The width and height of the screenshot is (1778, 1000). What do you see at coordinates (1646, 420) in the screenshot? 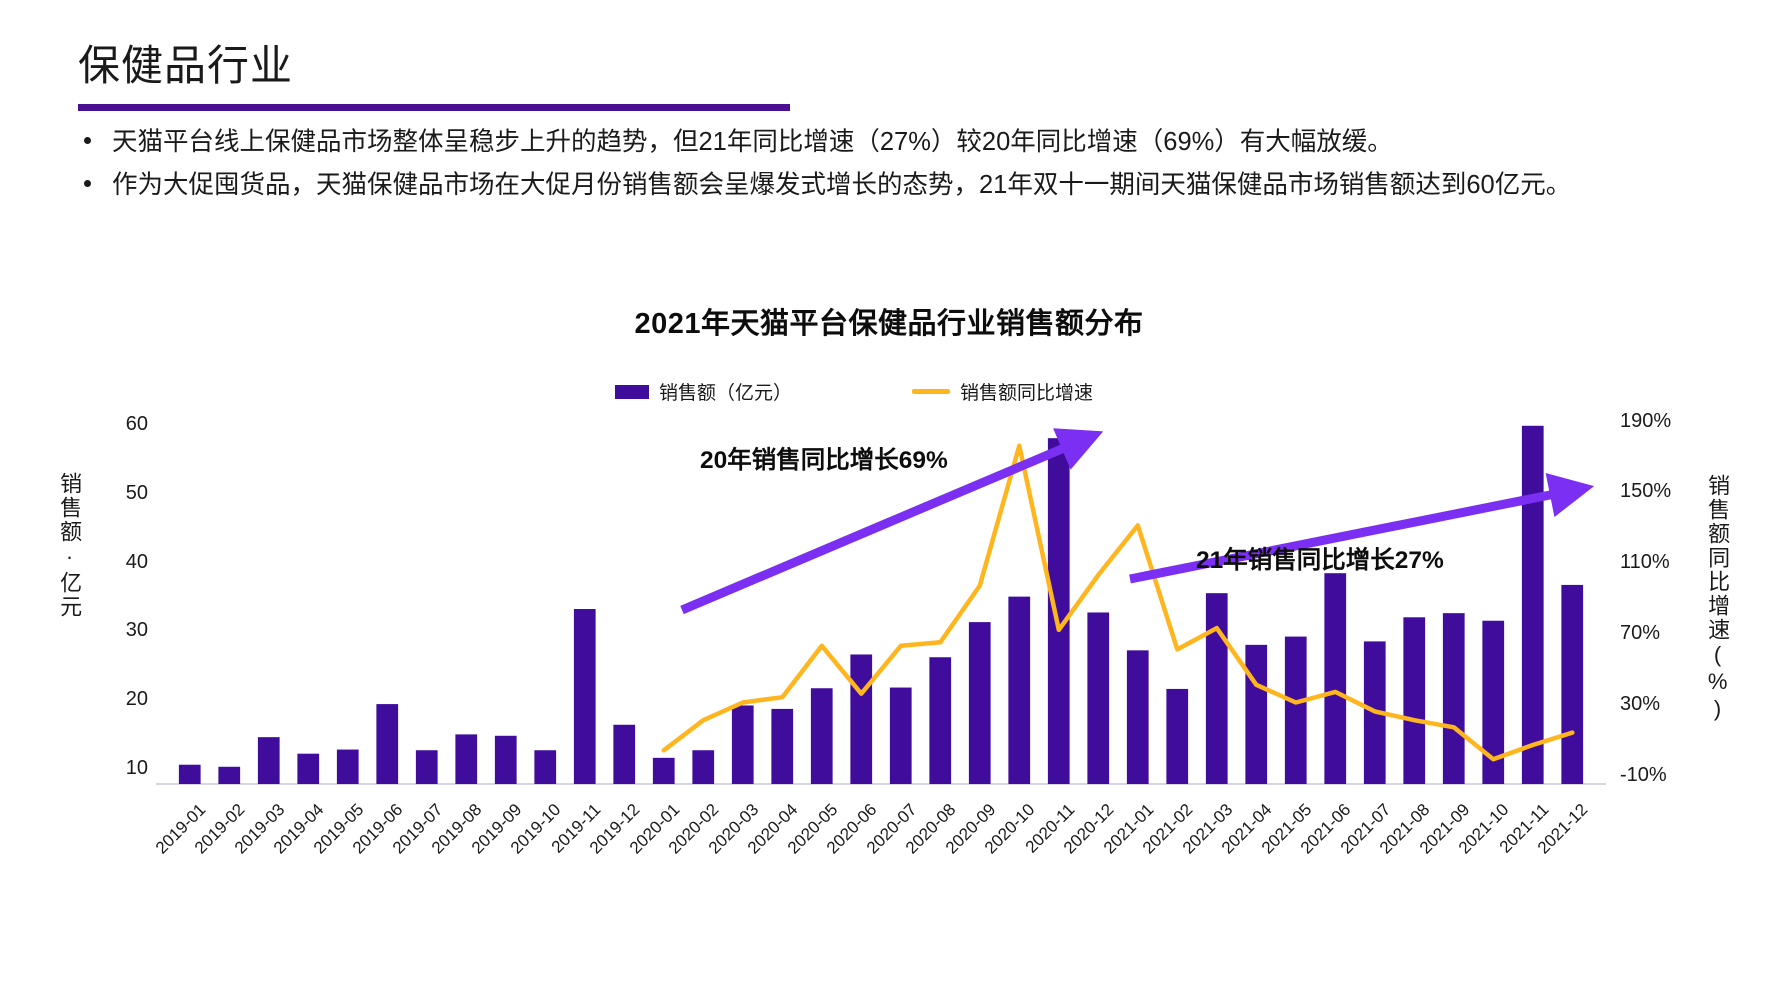
I see `y-tick-right: 190%` at bounding box center [1646, 420].